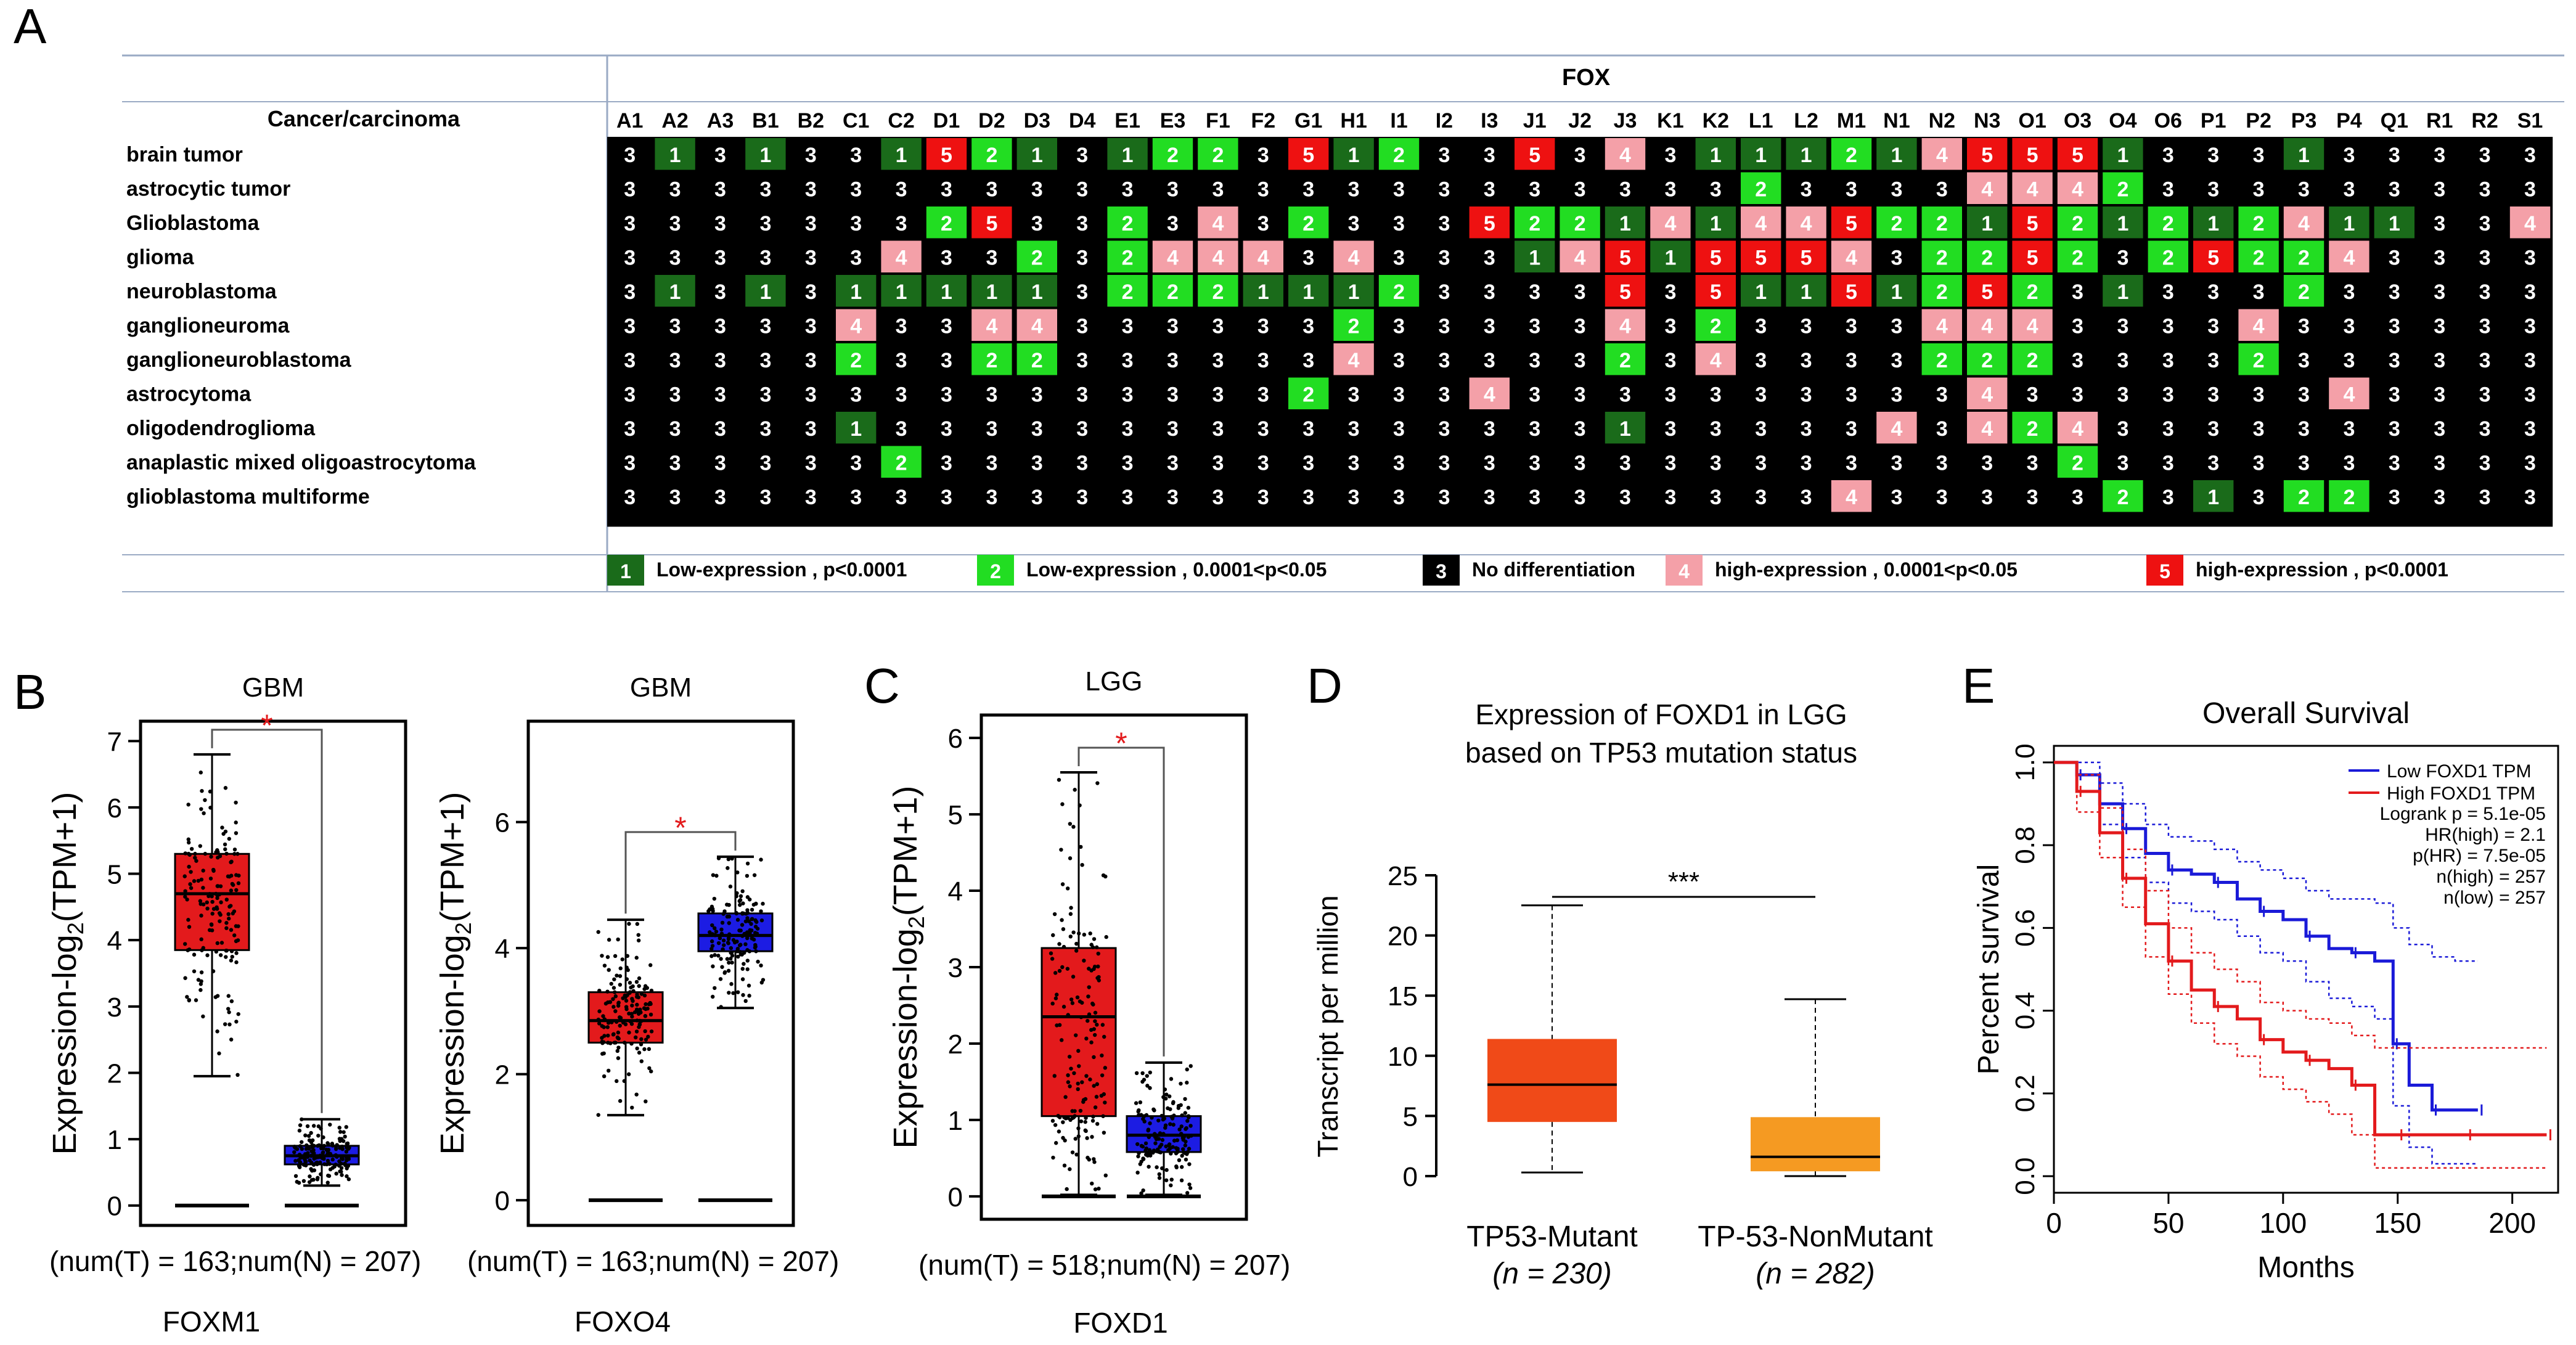  I want to click on column-header: J1, so click(1535, 121).